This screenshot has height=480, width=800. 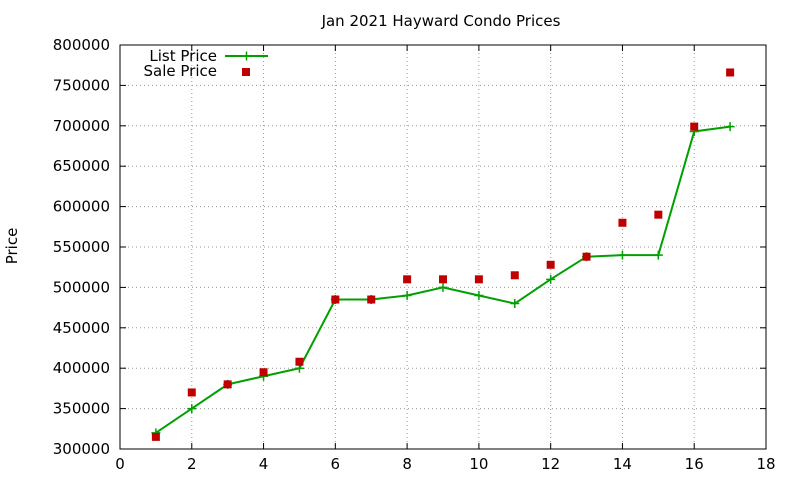 What do you see at coordinates (81, 207) in the screenshot?
I see `y-tick-label: 600000` at bounding box center [81, 207].